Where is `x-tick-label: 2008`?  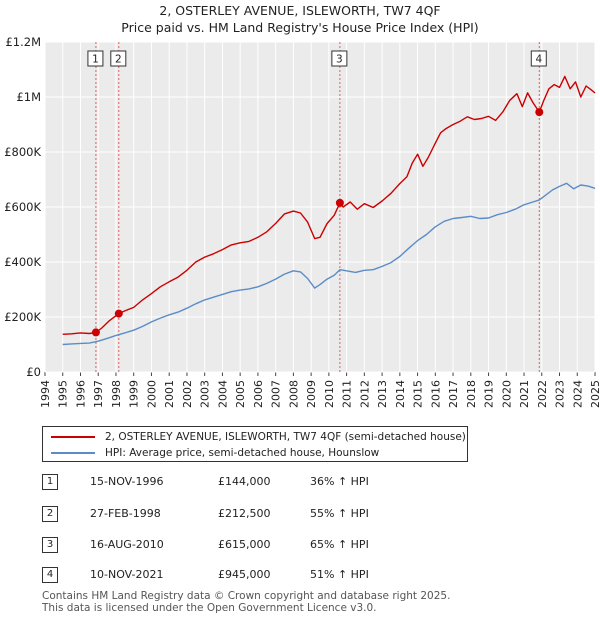
x-tick-label: 2008 is located at coordinates (293, 394).